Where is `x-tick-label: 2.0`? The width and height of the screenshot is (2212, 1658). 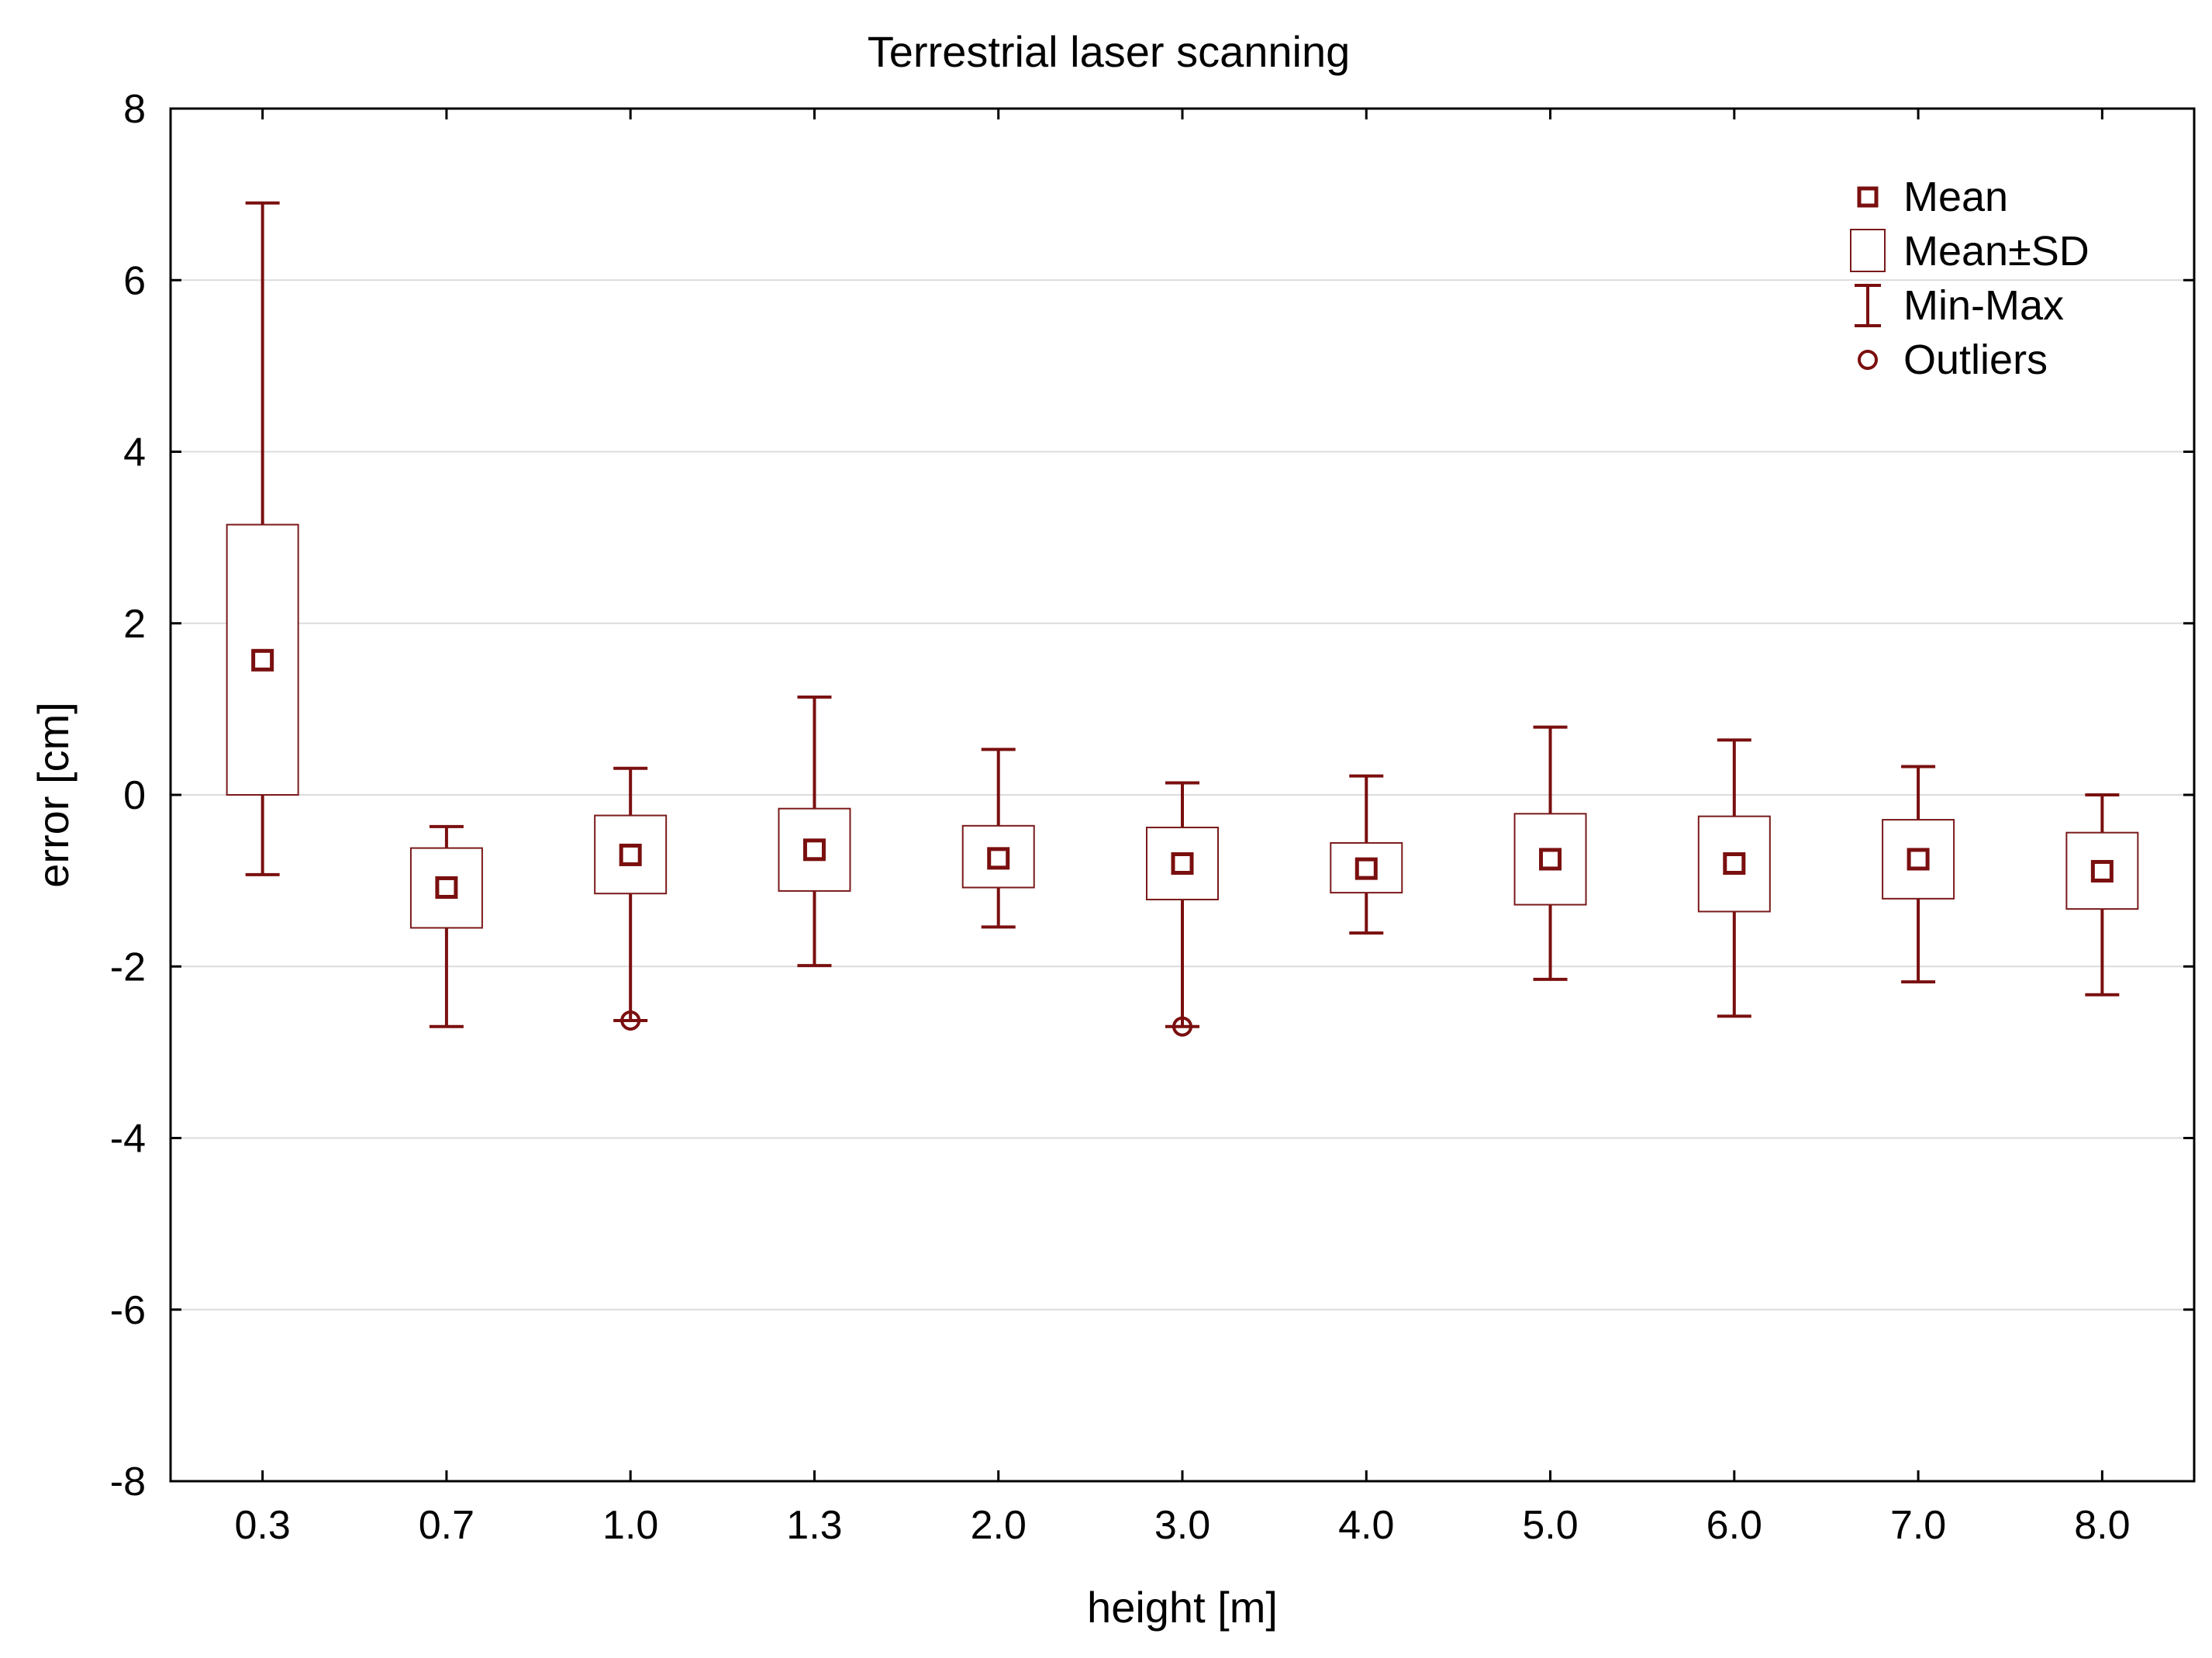 x-tick-label: 2.0 is located at coordinates (999, 1525).